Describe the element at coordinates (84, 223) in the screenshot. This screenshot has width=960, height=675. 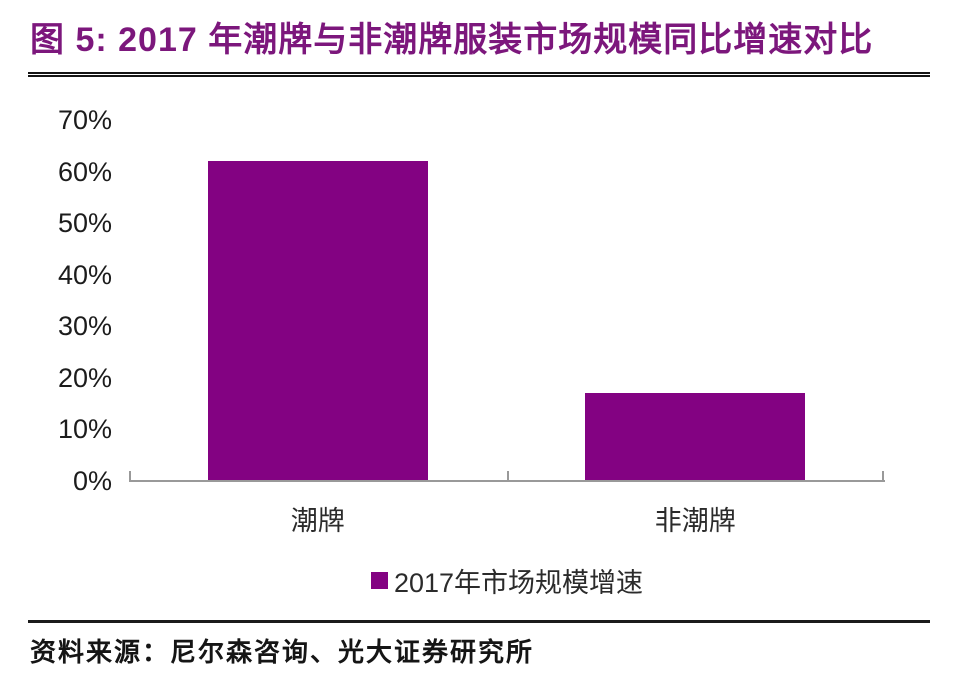
I see `y-axis-label: 50%` at that location.